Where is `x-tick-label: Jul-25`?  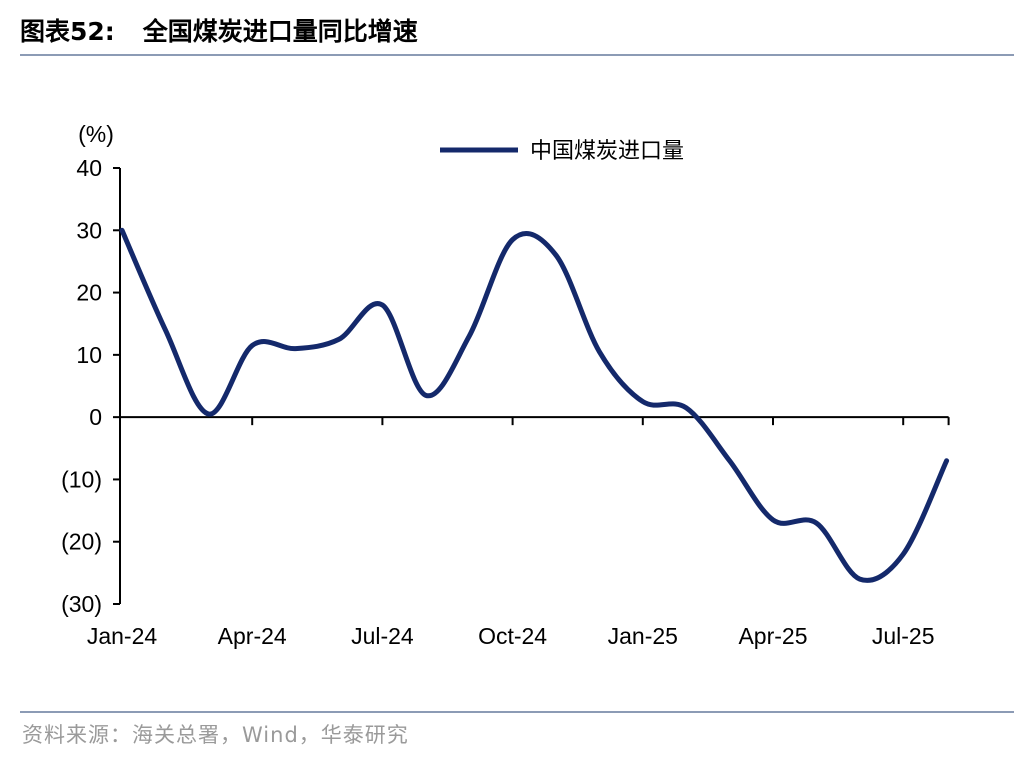 x-tick-label: Jul-25 is located at coordinates (903, 636).